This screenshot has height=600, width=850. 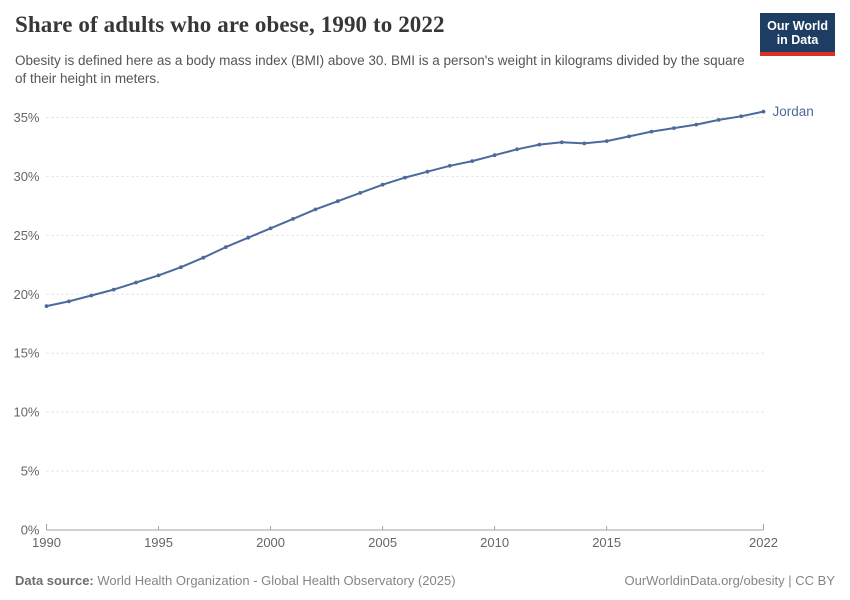 What do you see at coordinates (270, 228) in the screenshot?
I see `data-point-2000` at bounding box center [270, 228].